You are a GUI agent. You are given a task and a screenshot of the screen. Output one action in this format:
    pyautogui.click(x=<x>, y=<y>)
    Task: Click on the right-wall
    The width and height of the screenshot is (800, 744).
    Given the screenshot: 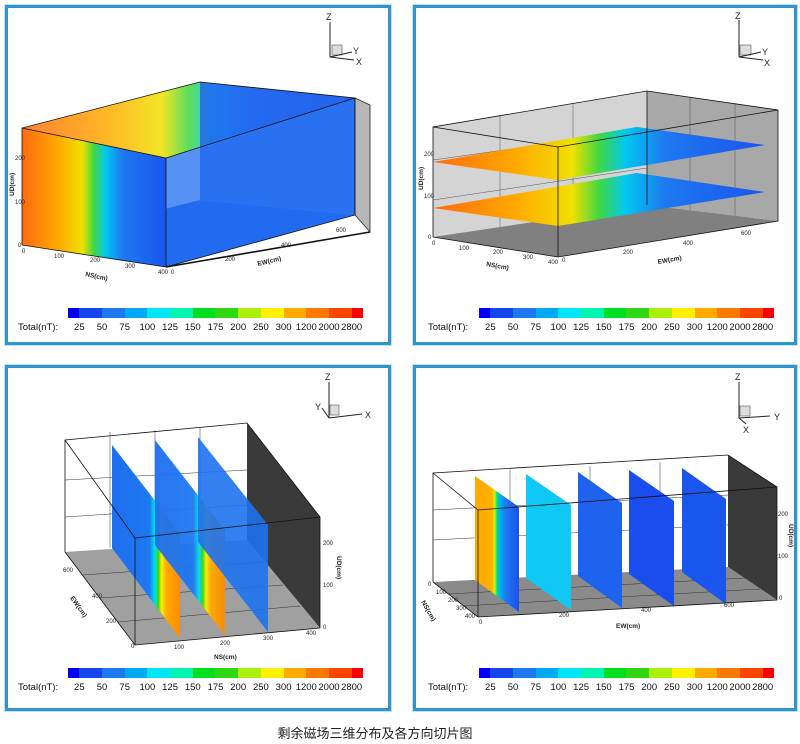 What is the action you would take?
    pyautogui.click(x=752, y=527)
    